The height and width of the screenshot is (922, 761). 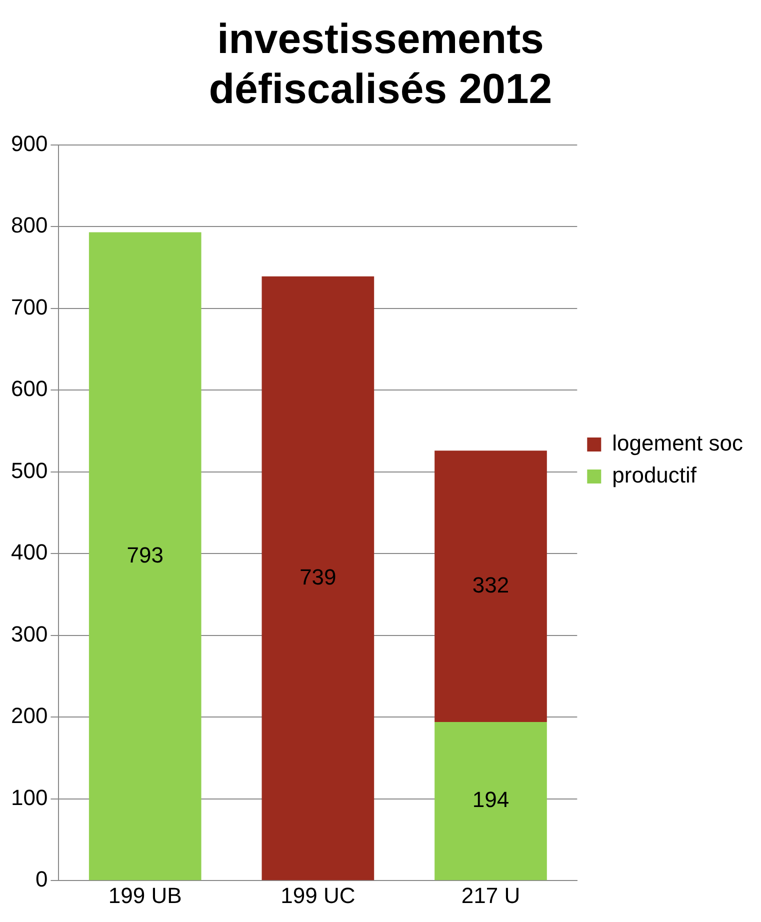 What do you see at coordinates (655, 475) in the screenshot?
I see `legend-label: productif` at bounding box center [655, 475].